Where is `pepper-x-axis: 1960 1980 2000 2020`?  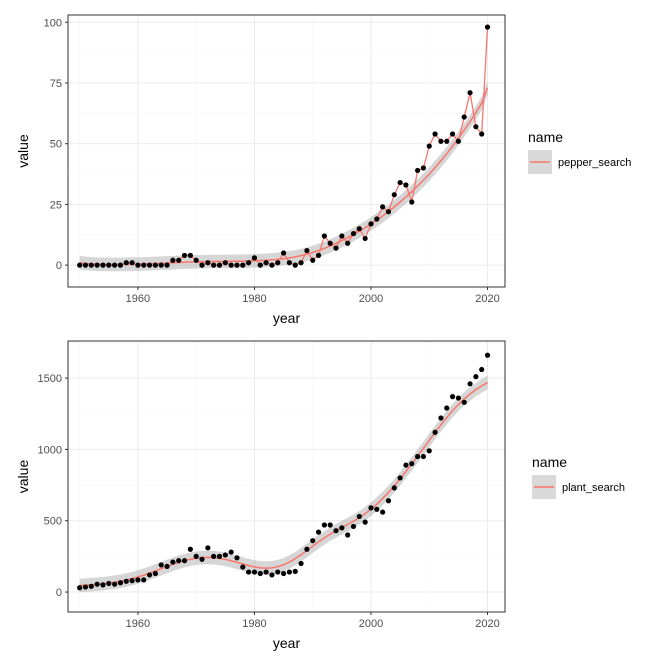
pepper-x-axis: 1960 1980 2000 2020 is located at coordinates (313, 296).